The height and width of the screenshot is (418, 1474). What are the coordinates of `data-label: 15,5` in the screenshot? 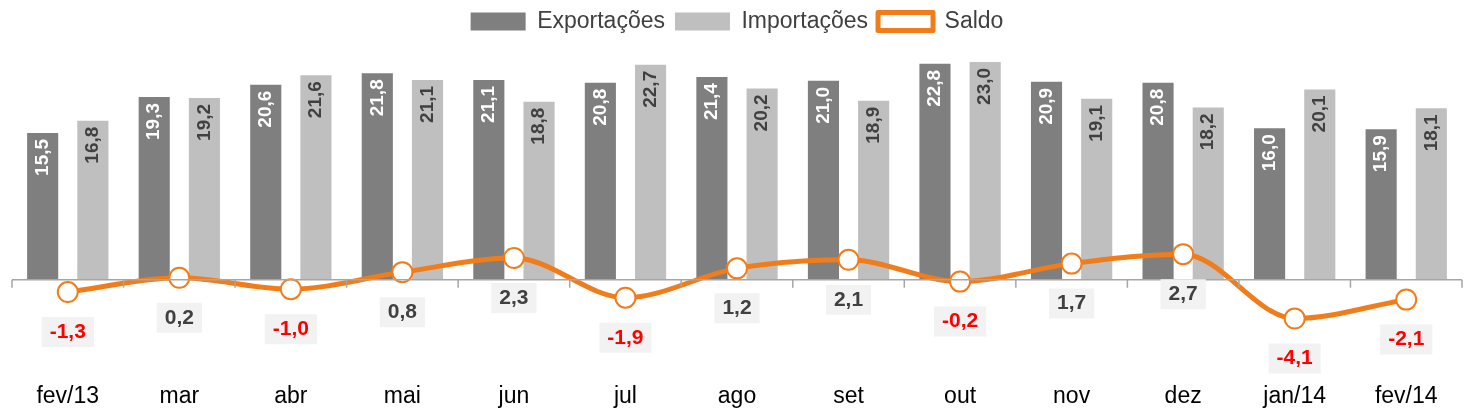 It's located at (41, 157).